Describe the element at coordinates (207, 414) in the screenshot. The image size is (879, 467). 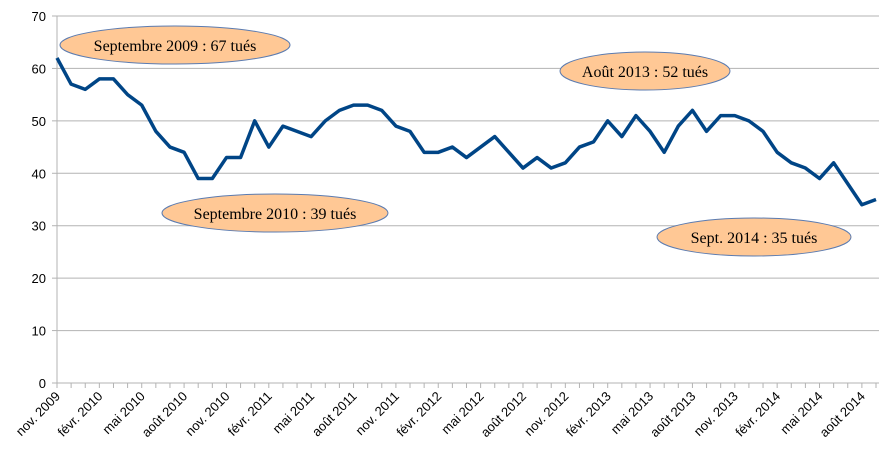
I see `x-tick-label: nov. 2010` at that location.